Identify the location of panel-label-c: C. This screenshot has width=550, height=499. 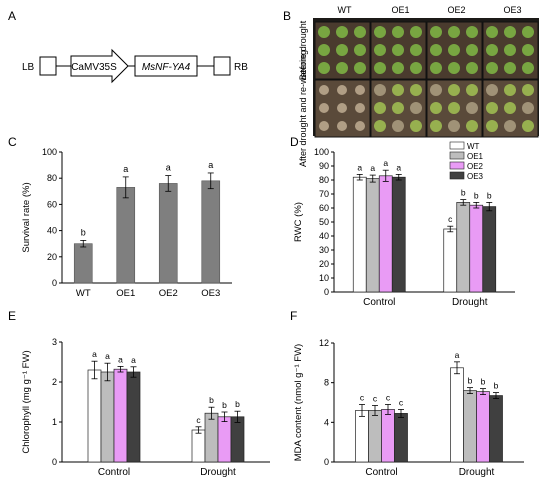
(12, 142).